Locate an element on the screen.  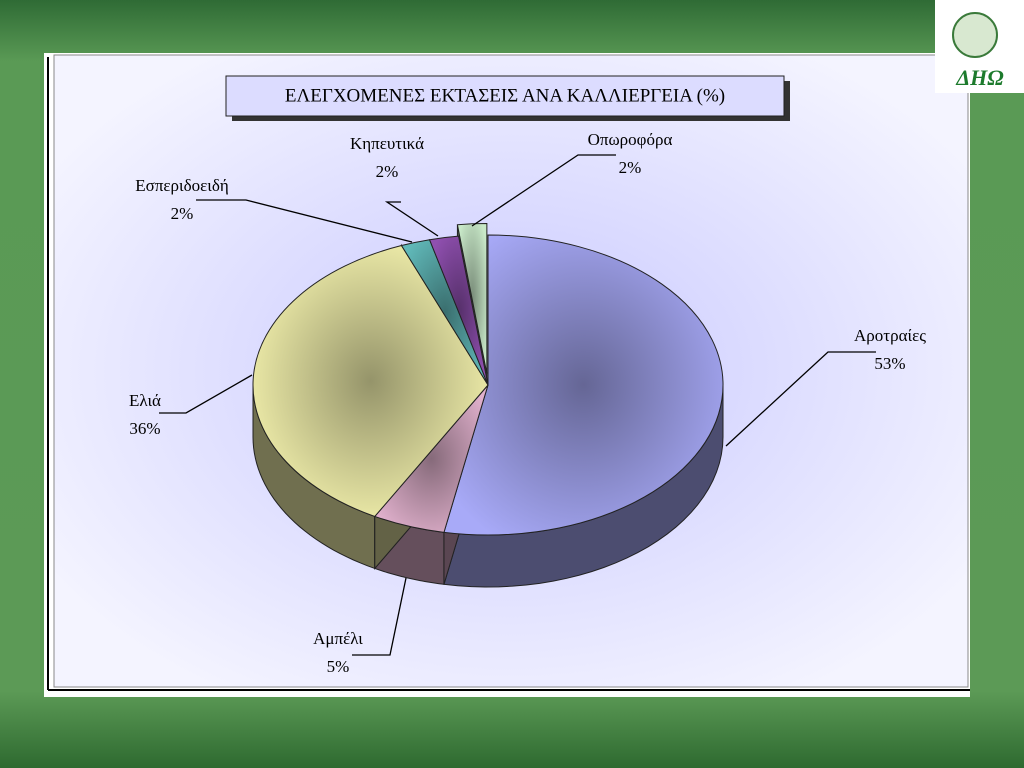
category-label: Εσπεριδοειδή is located at coordinates (181, 185).